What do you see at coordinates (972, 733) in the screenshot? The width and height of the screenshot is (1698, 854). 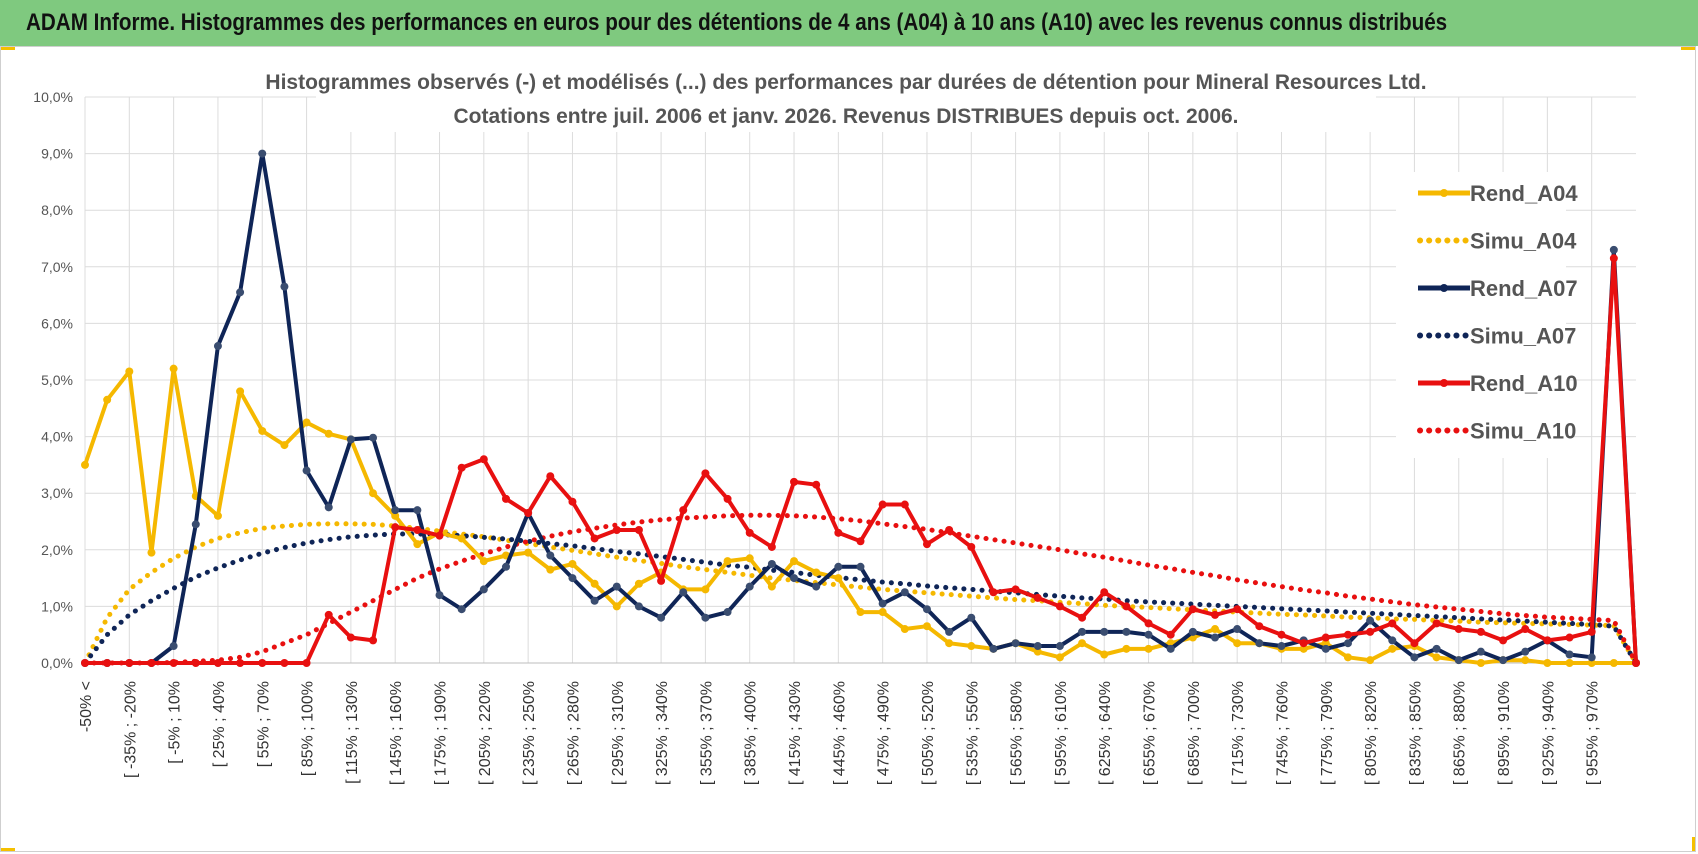 I see `x-tick-label: [ 535% ; 550%` at bounding box center [972, 733].